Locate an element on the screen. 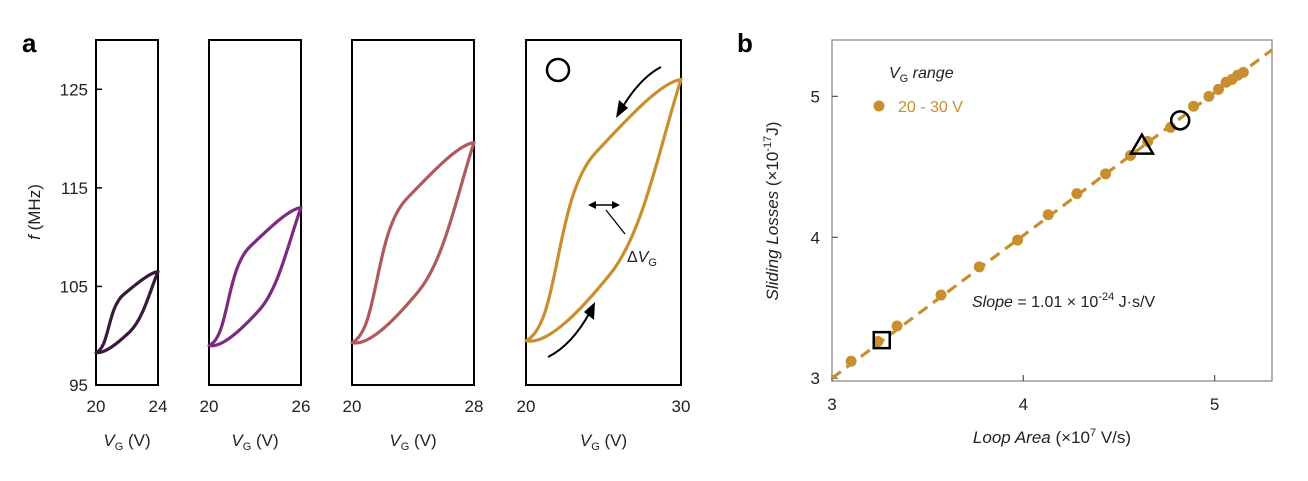 This screenshot has width=1308, height=481. square-marker is located at coordinates (881, 340).